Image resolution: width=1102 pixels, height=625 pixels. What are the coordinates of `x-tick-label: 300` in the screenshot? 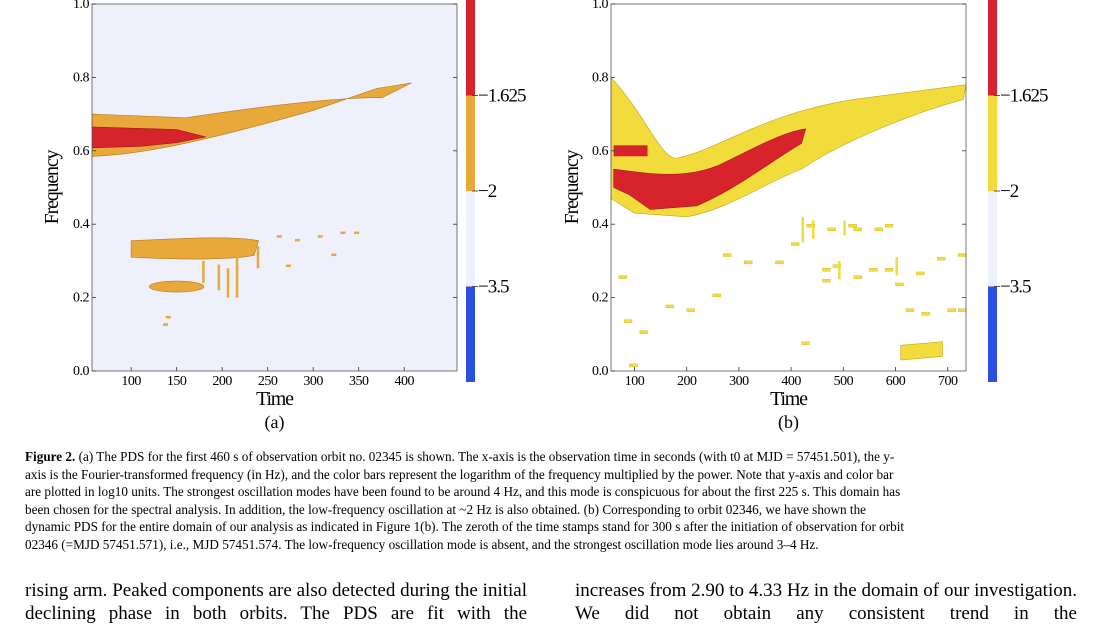 It's located at (739, 381).